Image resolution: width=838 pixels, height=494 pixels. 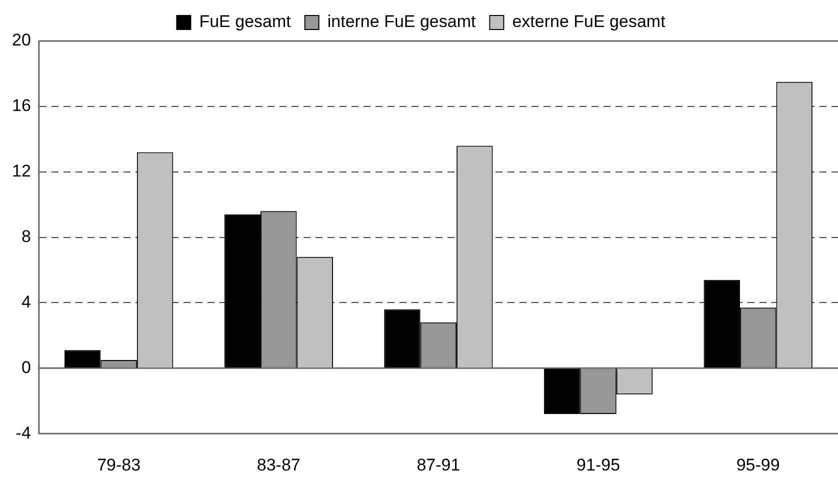 I want to click on y-tick-label: -4, so click(x=23, y=432).